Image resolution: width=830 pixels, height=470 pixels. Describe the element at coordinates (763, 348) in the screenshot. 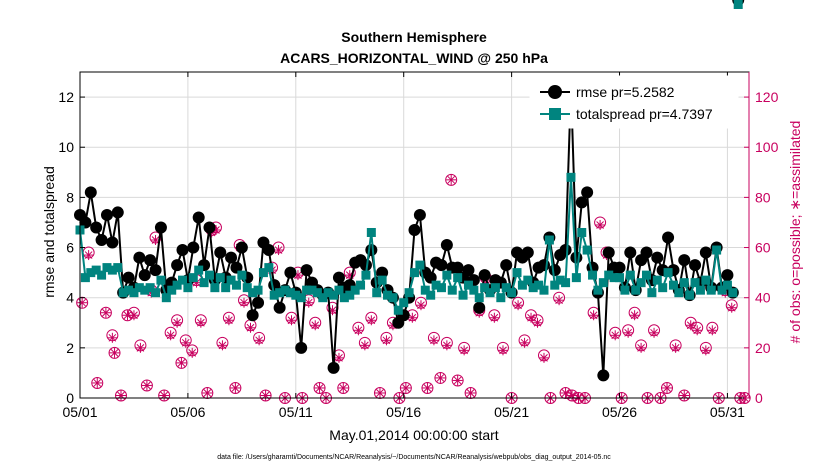

I see `right-y-tick-label: 20` at that location.